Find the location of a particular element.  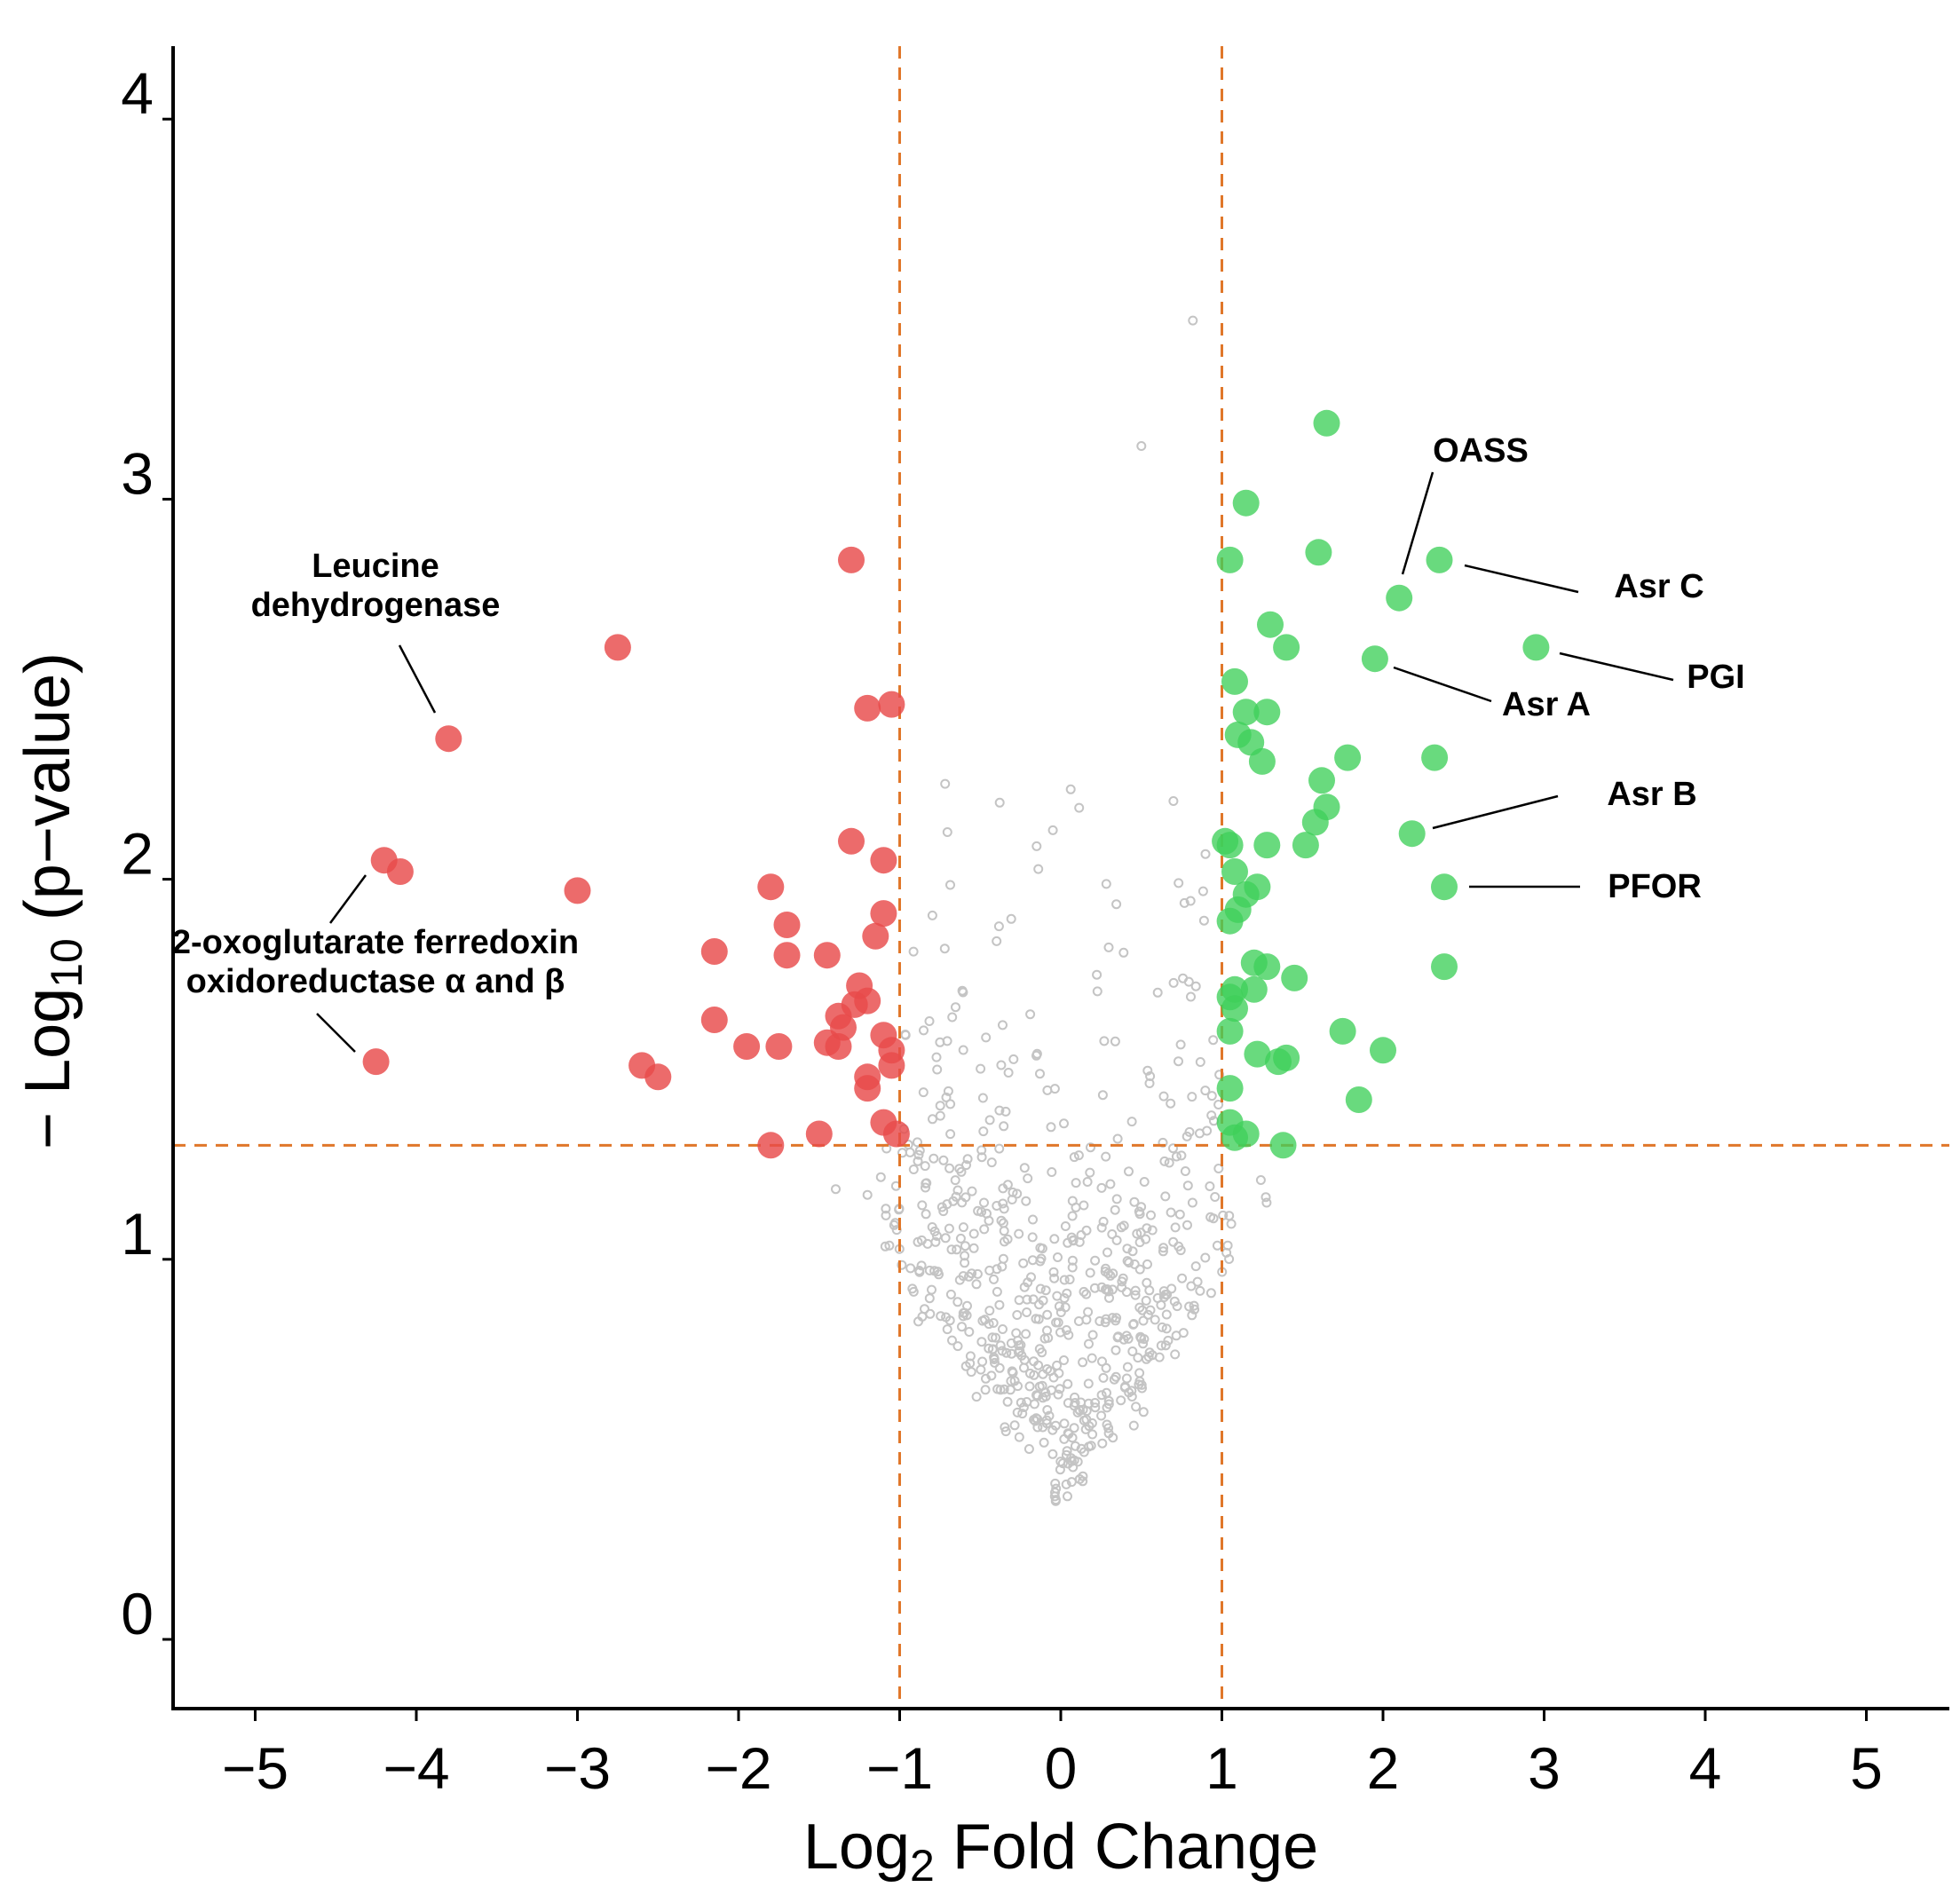

x-axis-title-subscript: 2 is located at coordinates (922, 1866).